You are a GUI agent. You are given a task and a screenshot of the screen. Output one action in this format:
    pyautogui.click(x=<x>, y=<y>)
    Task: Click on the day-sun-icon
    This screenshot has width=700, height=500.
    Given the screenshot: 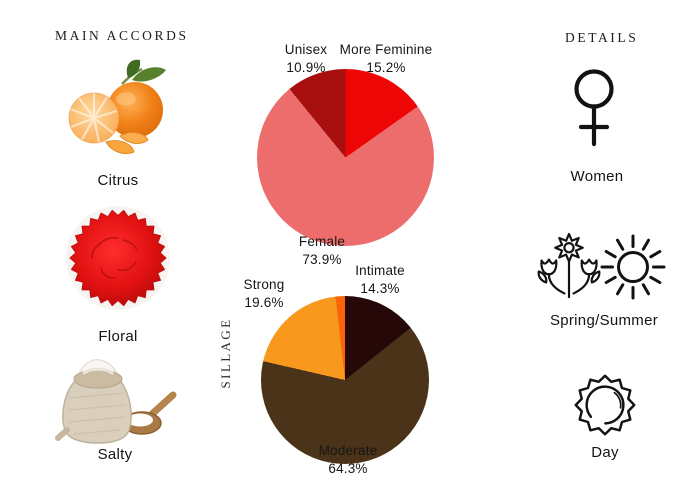 What is the action you would take?
    pyautogui.click(x=605, y=405)
    